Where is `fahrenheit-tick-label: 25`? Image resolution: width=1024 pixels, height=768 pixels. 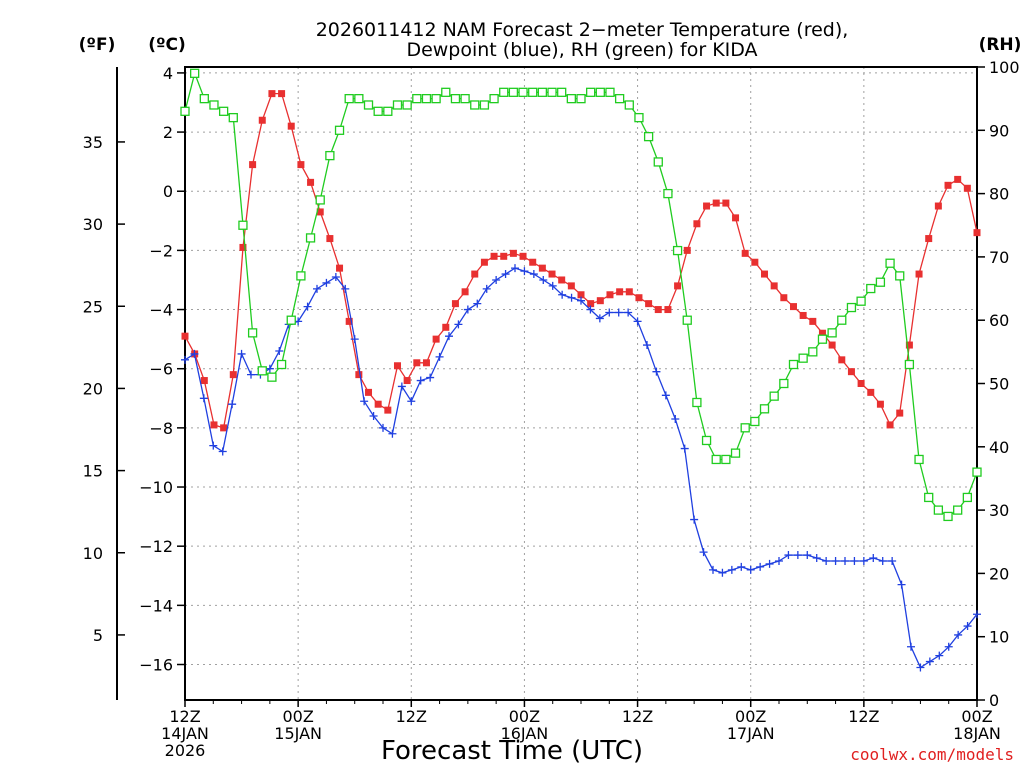 fahrenheit-tick-label: 25 is located at coordinates (93, 306).